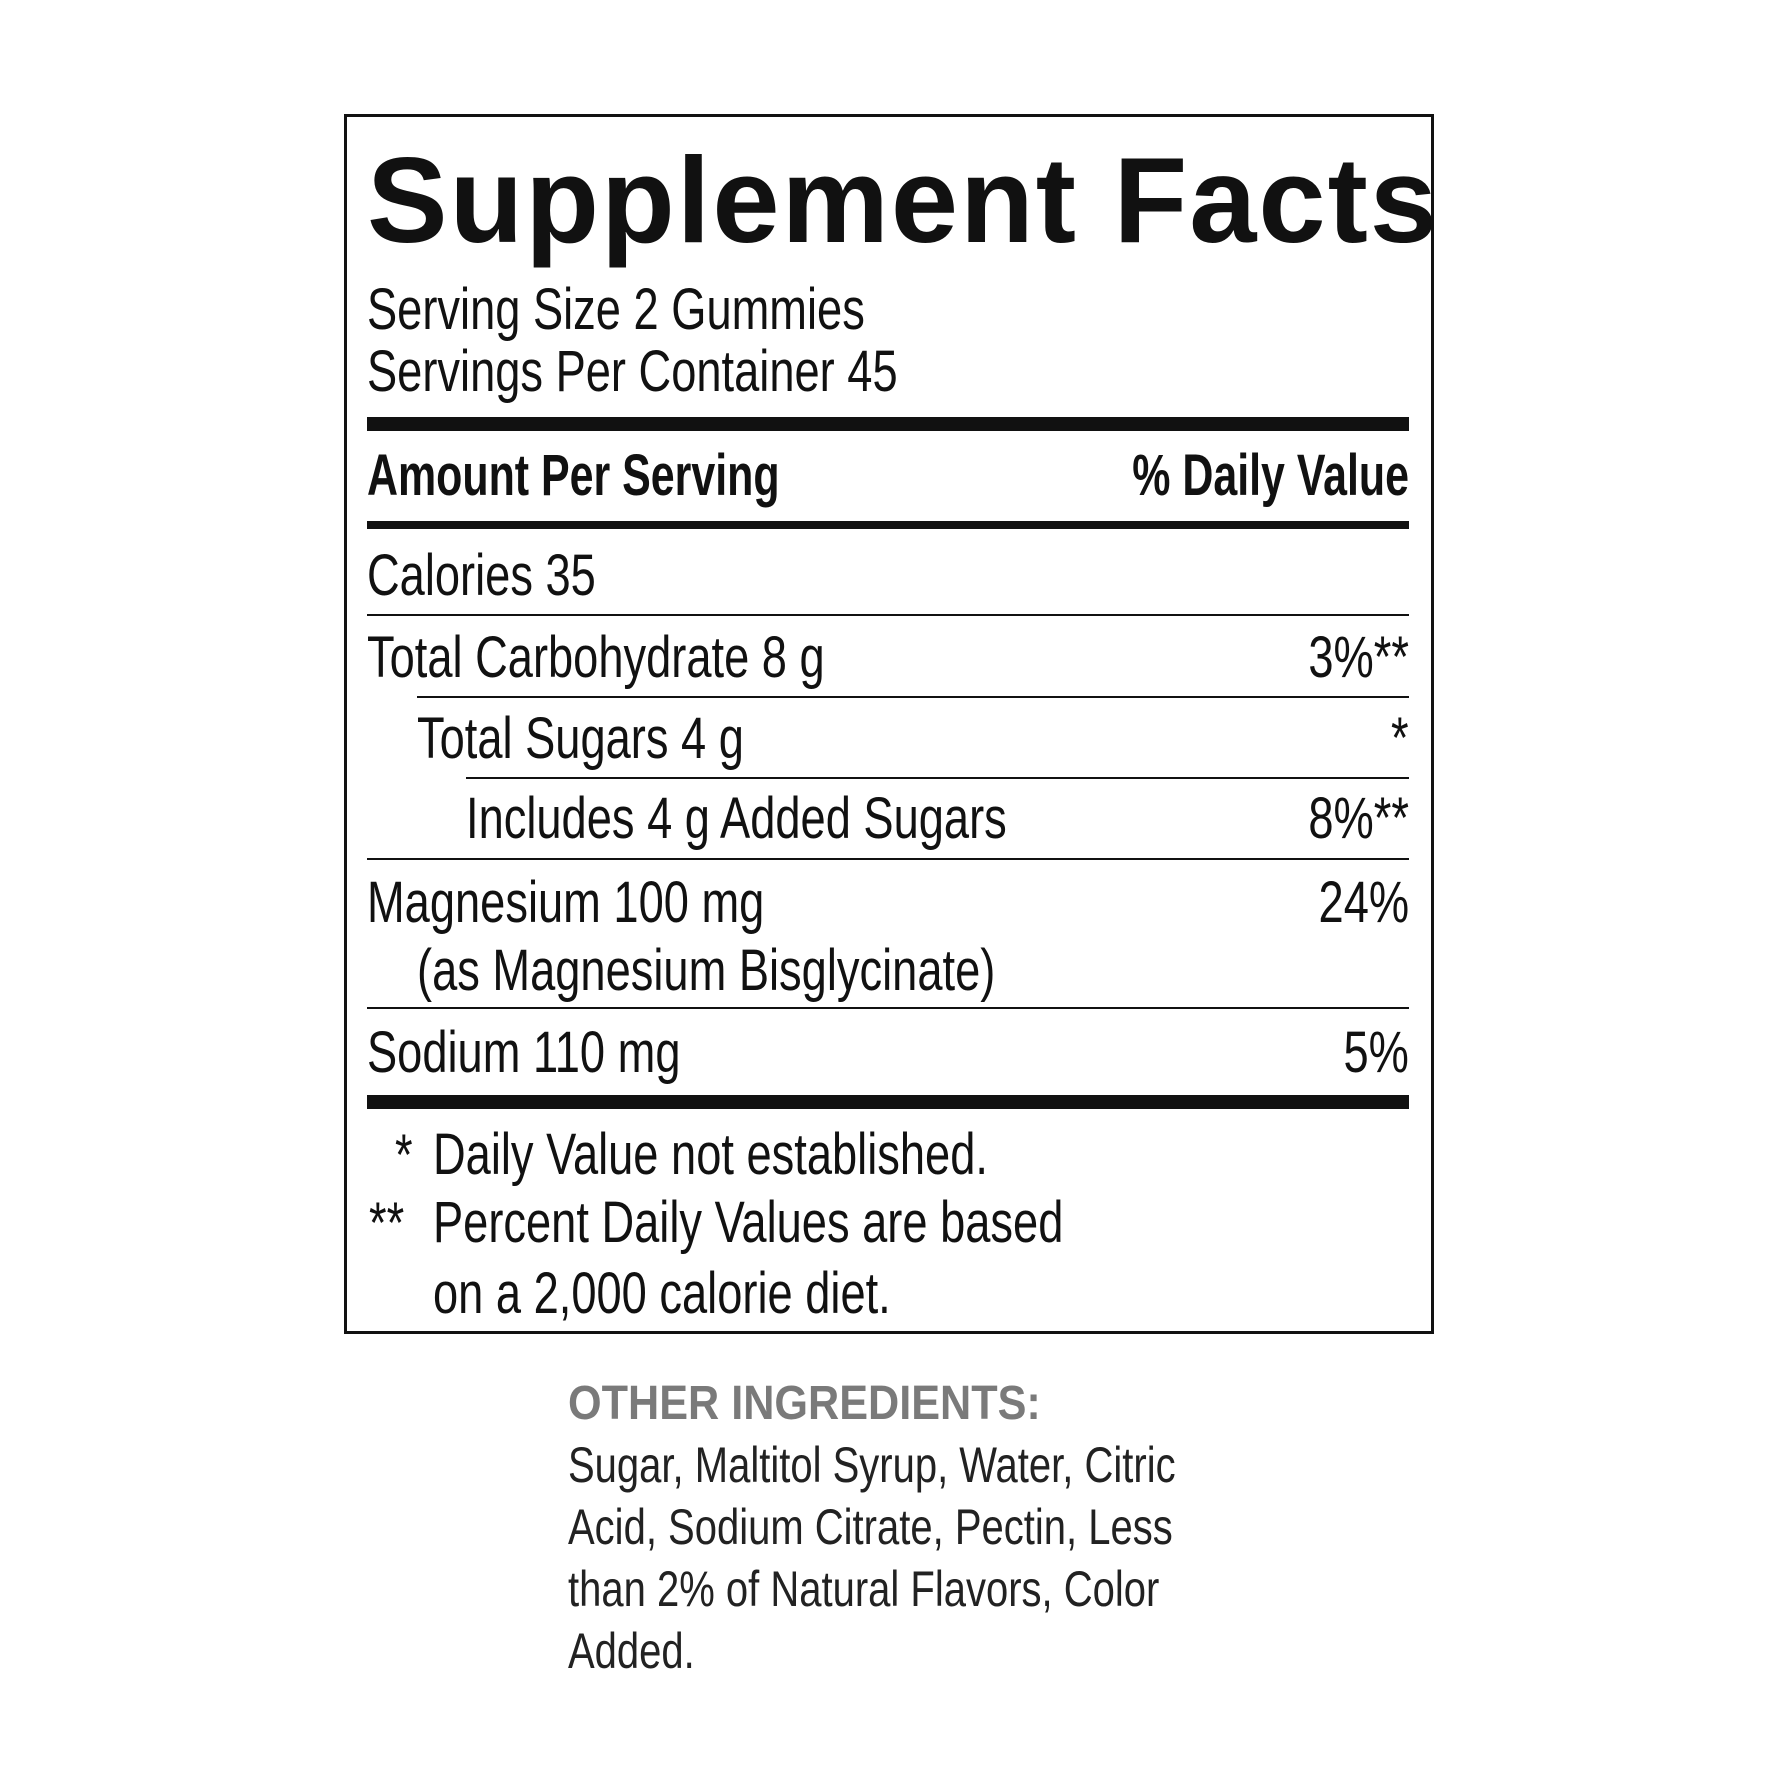  What do you see at coordinates (580, 738) in the screenshot?
I see `row-total-sugars: Total Sugars 4 g` at bounding box center [580, 738].